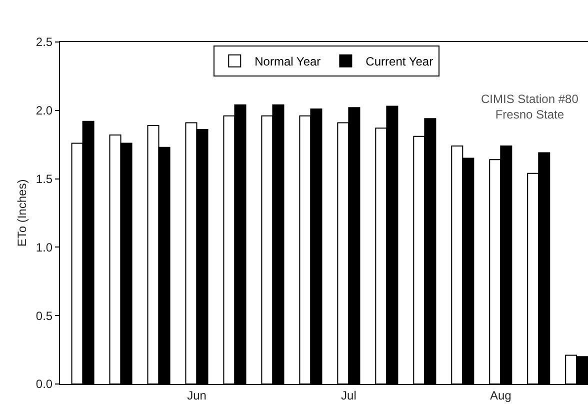  Describe the element at coordinates (44, 315) in the screenshot. I see `y-tick-label: 0.5` at that location.